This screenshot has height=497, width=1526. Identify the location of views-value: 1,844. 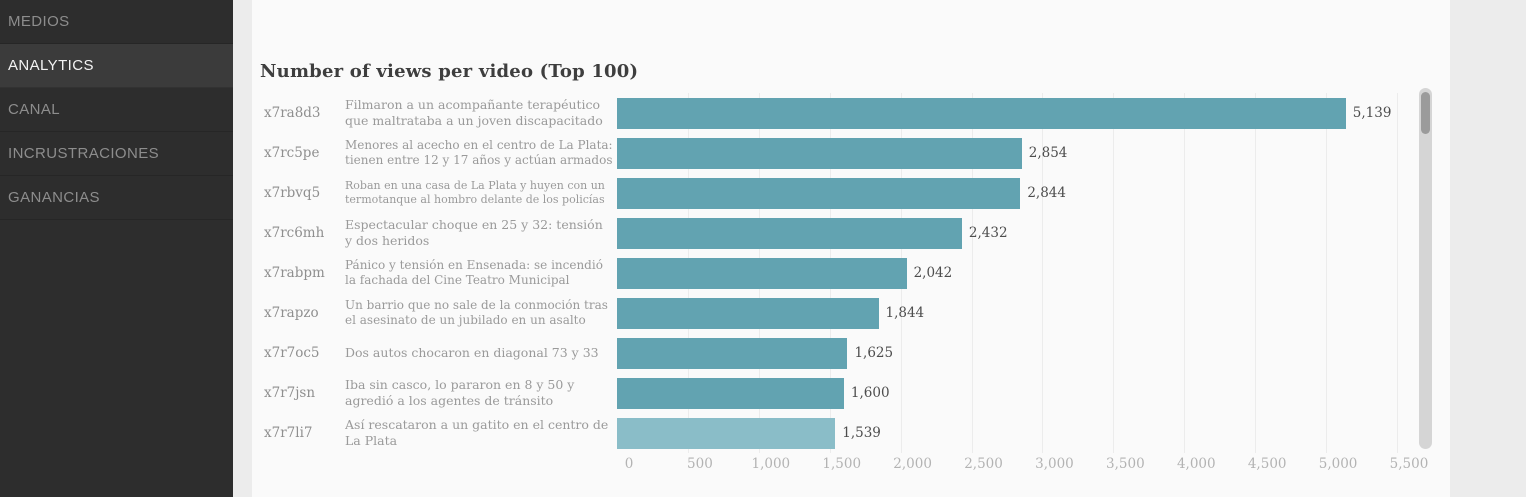
(905, 313).